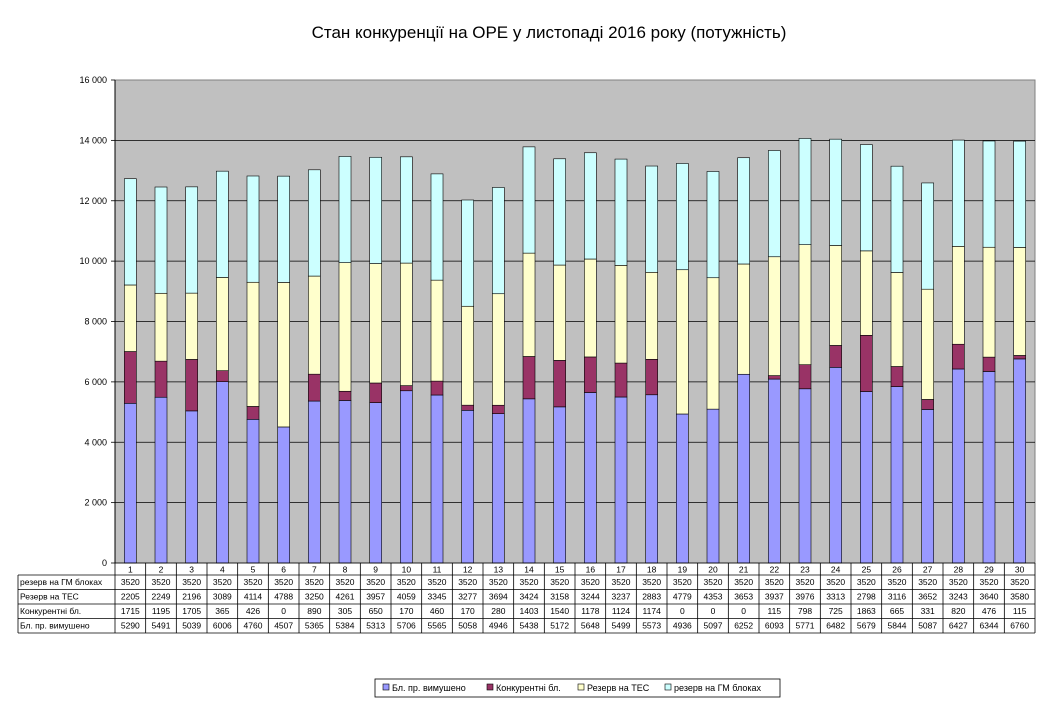  What do you see at coordinates (958, 597) in the screenshot?
I see `table-cell: 3243` at bounding box center [958, 597].